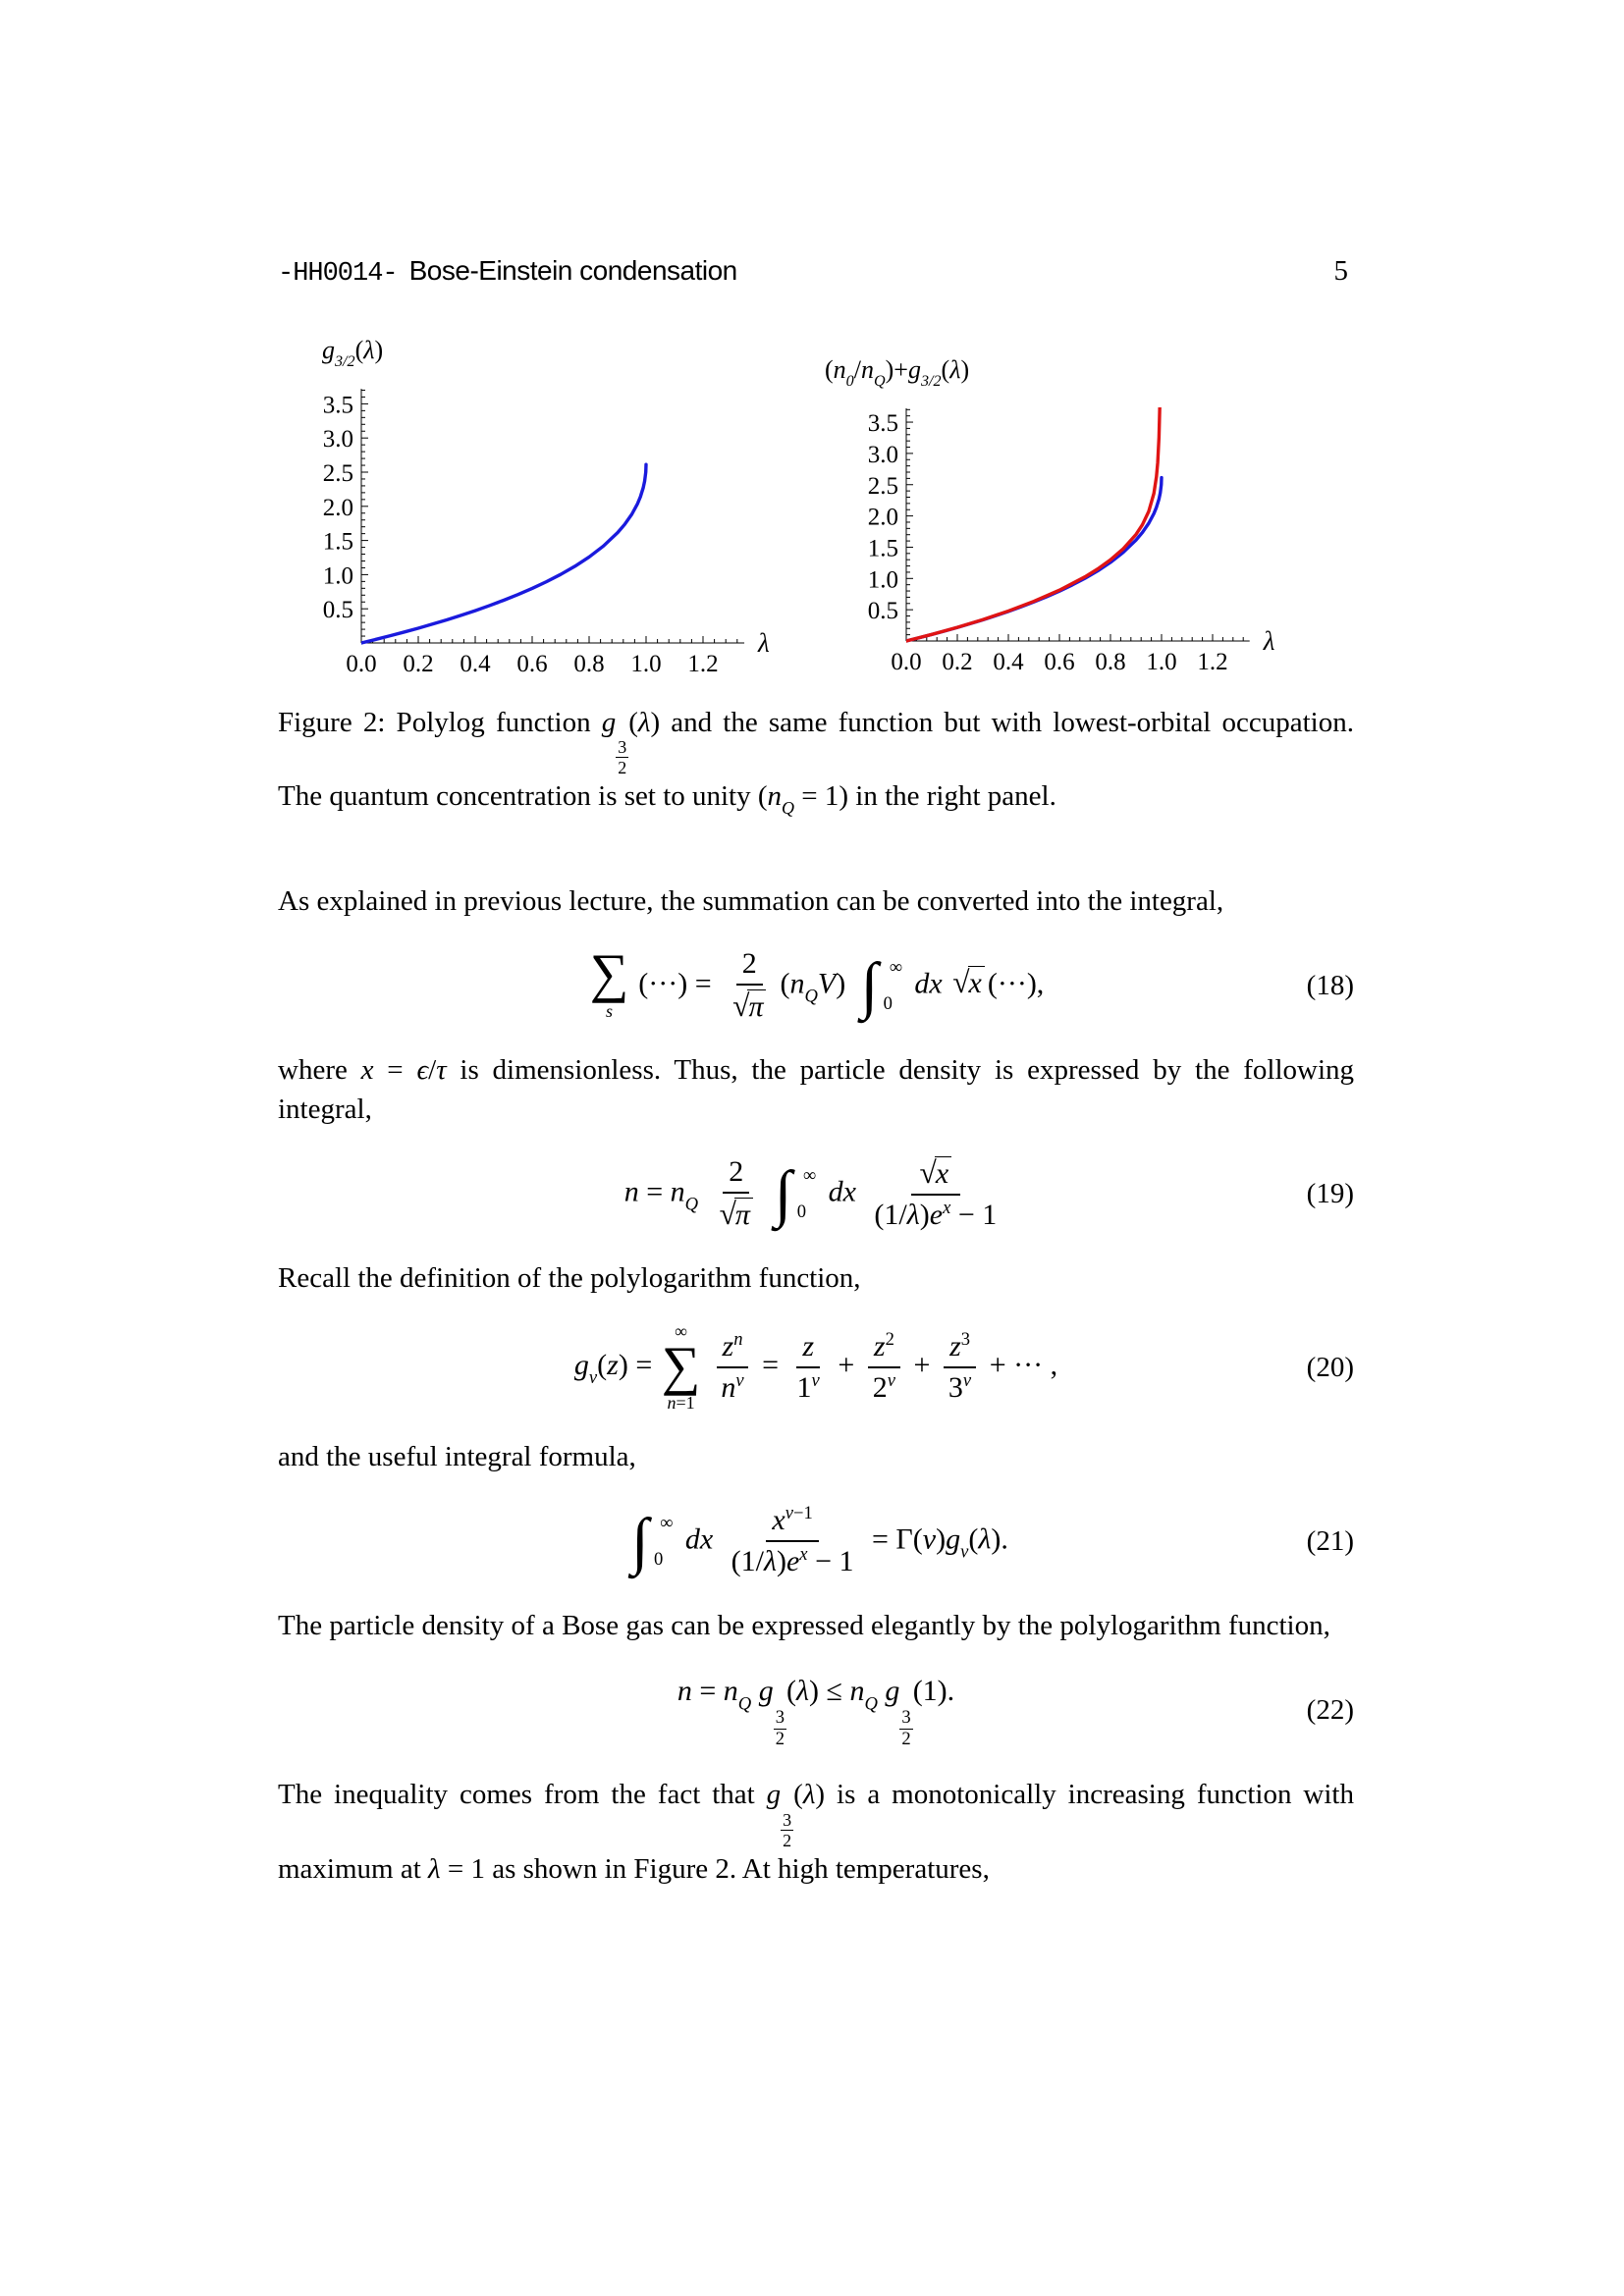  I want to click on equation-number: (19), so click(1330, 1193).